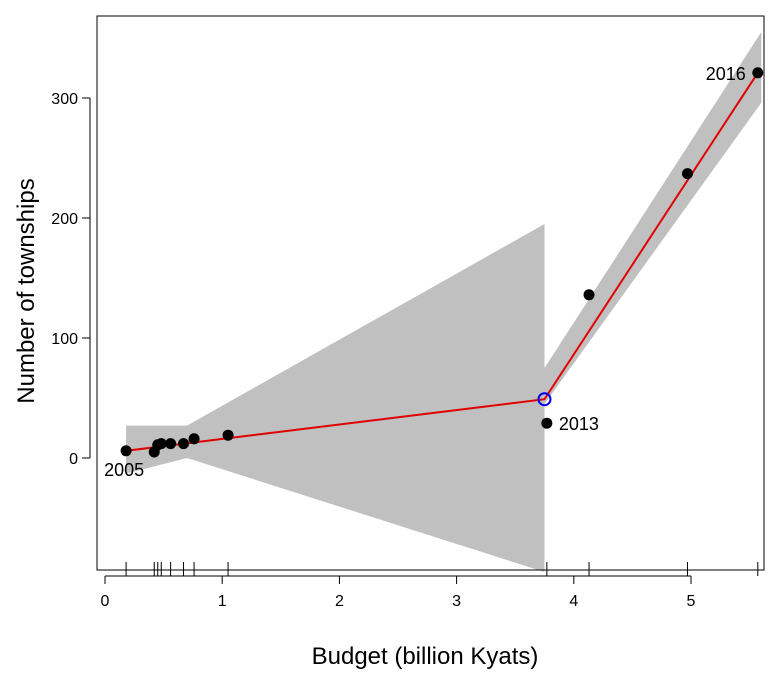  What do you see at coordinates (64, 219) in the screenshot?
I see `y-tick-label: 200` at bounding box center [64, 219].